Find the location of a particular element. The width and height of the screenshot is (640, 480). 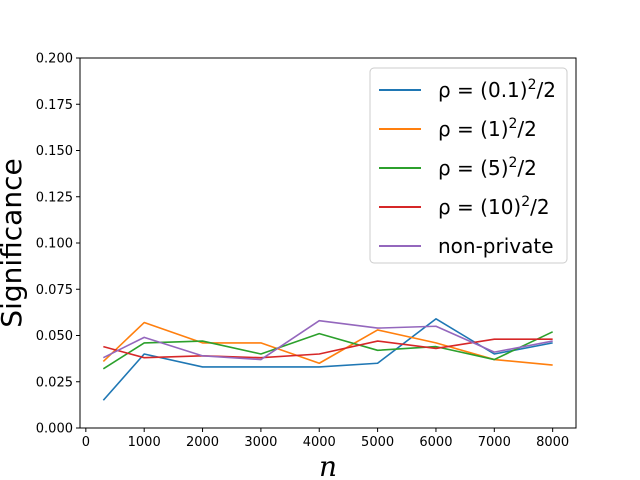

x-tick-label: 0 is located at coordinates (86, 442).